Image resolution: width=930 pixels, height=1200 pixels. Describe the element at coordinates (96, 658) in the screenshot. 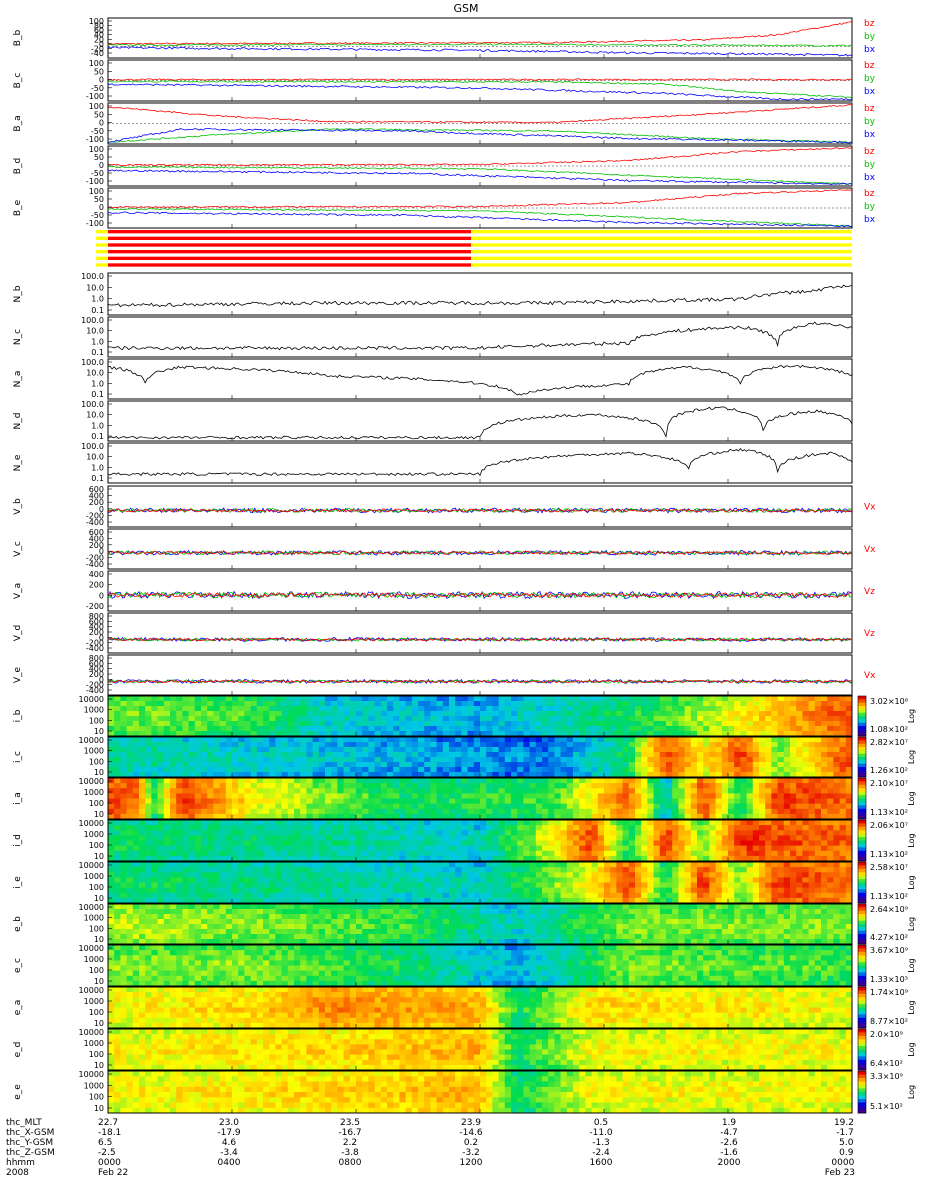

I see `ytick-label: 800` at that location.